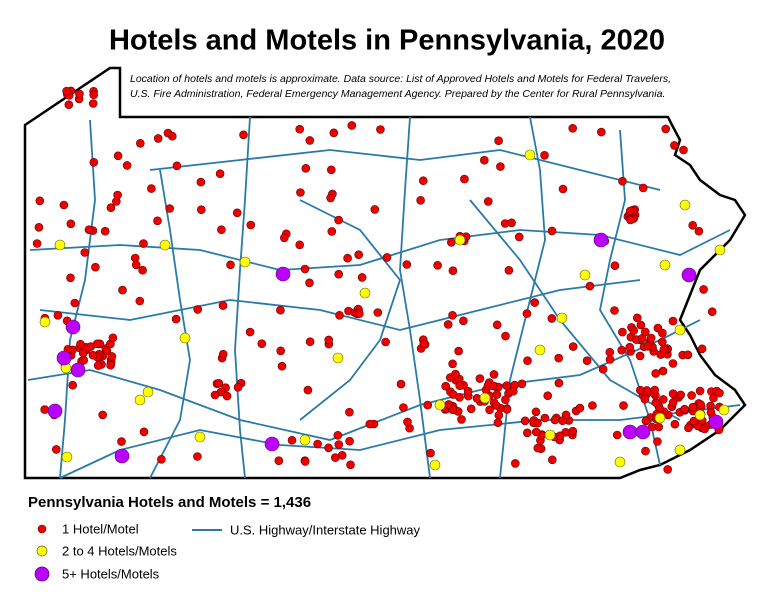  Describe the element at coordinates (169, 502) in the screenshot. I see `legend-total: Pennsylvania Hotels and Motels = 1,436` at that location.